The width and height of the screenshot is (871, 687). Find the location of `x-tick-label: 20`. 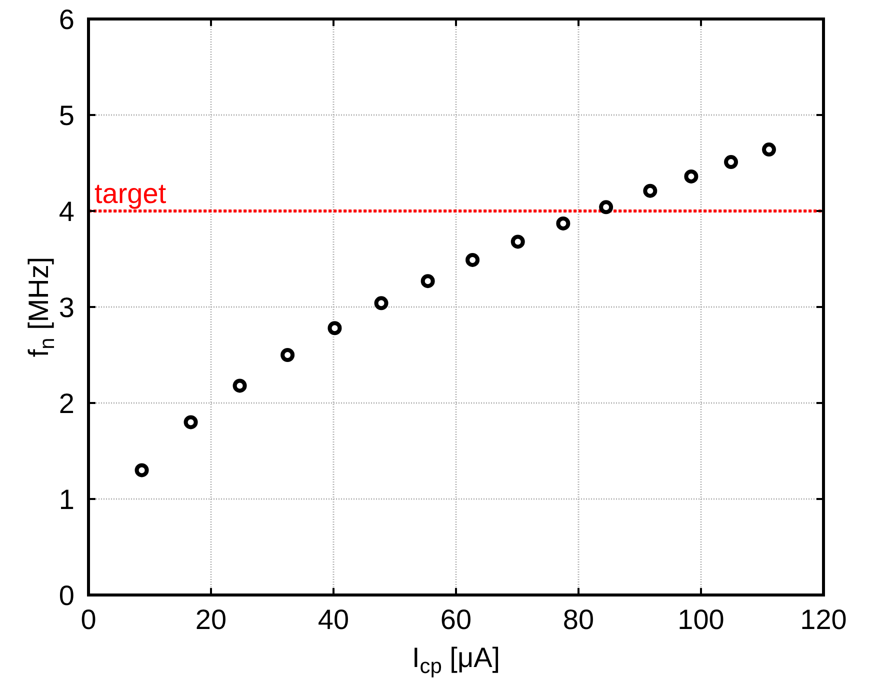

x-tick-label: 20 is located at coordinates (211, 619).